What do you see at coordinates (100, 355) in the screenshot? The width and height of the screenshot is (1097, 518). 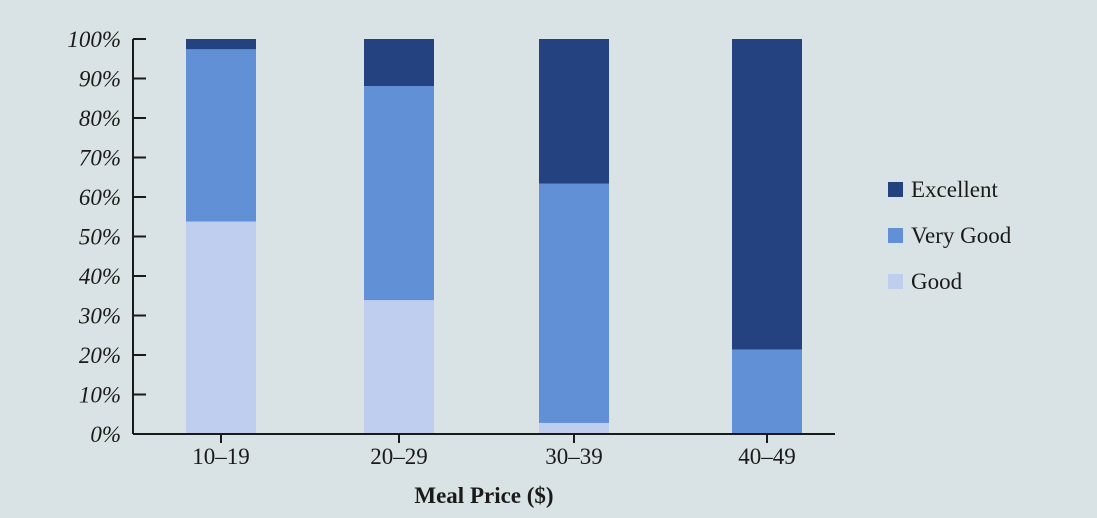 I see `y-tick-label: 20%` at bounding box center [100, 355].